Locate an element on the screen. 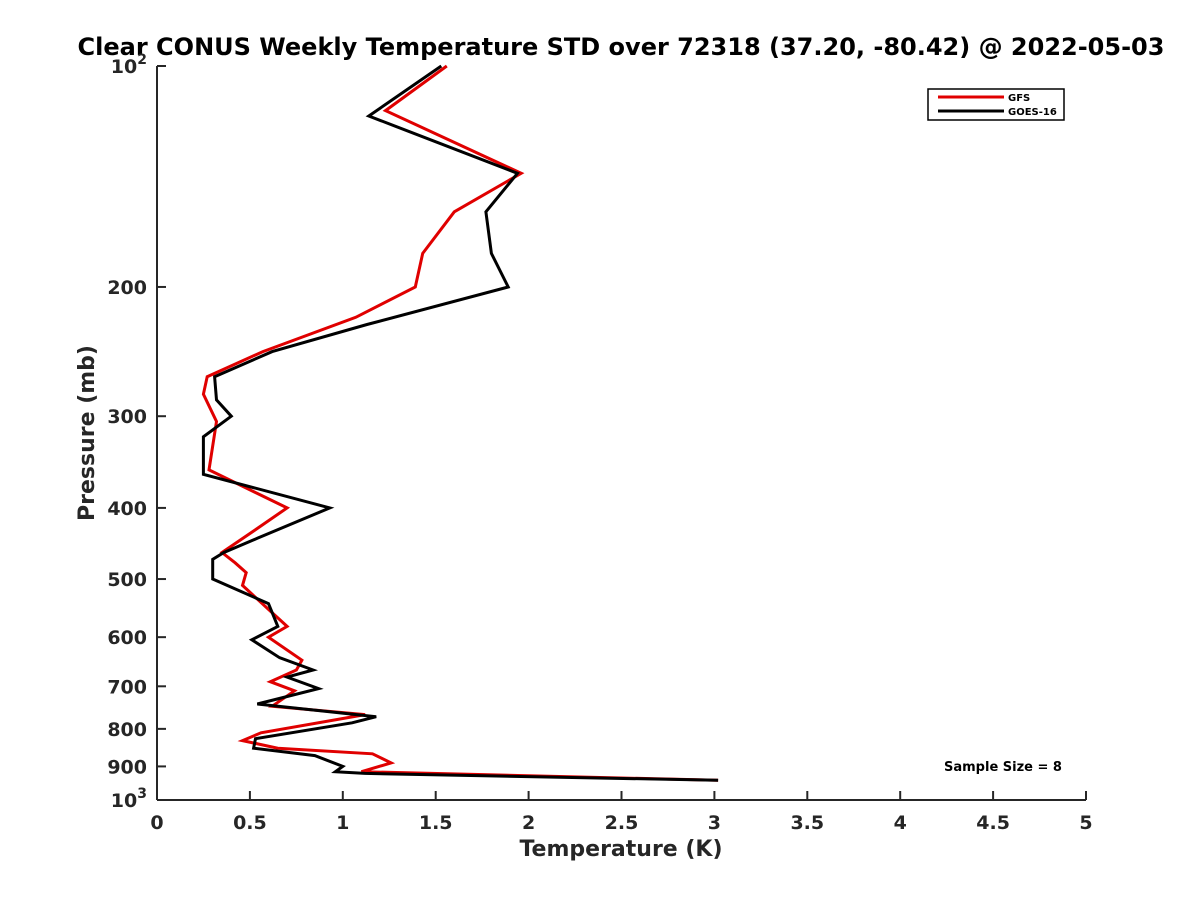  y-tick-label: 200 is located at coordinates (127, 288).